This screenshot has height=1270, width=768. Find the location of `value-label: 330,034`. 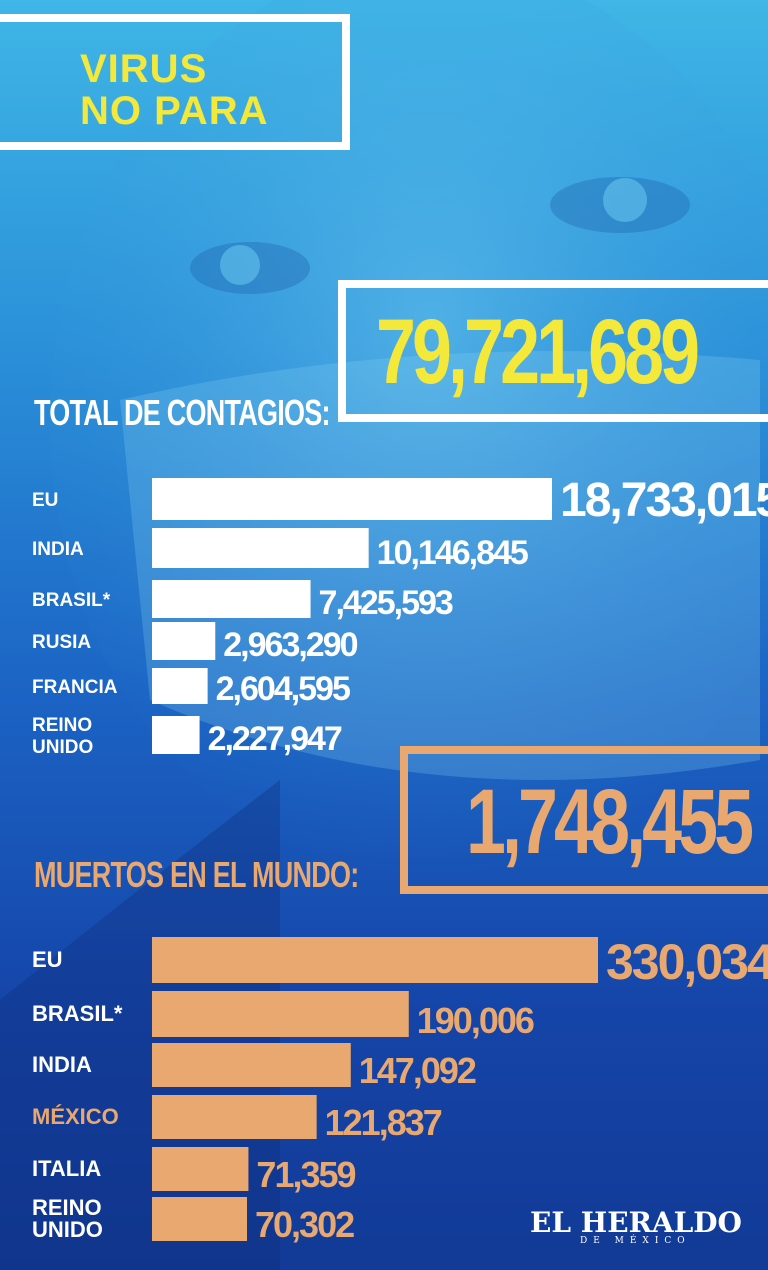

value-label: 330,034 is located at coordinates (687, 962).